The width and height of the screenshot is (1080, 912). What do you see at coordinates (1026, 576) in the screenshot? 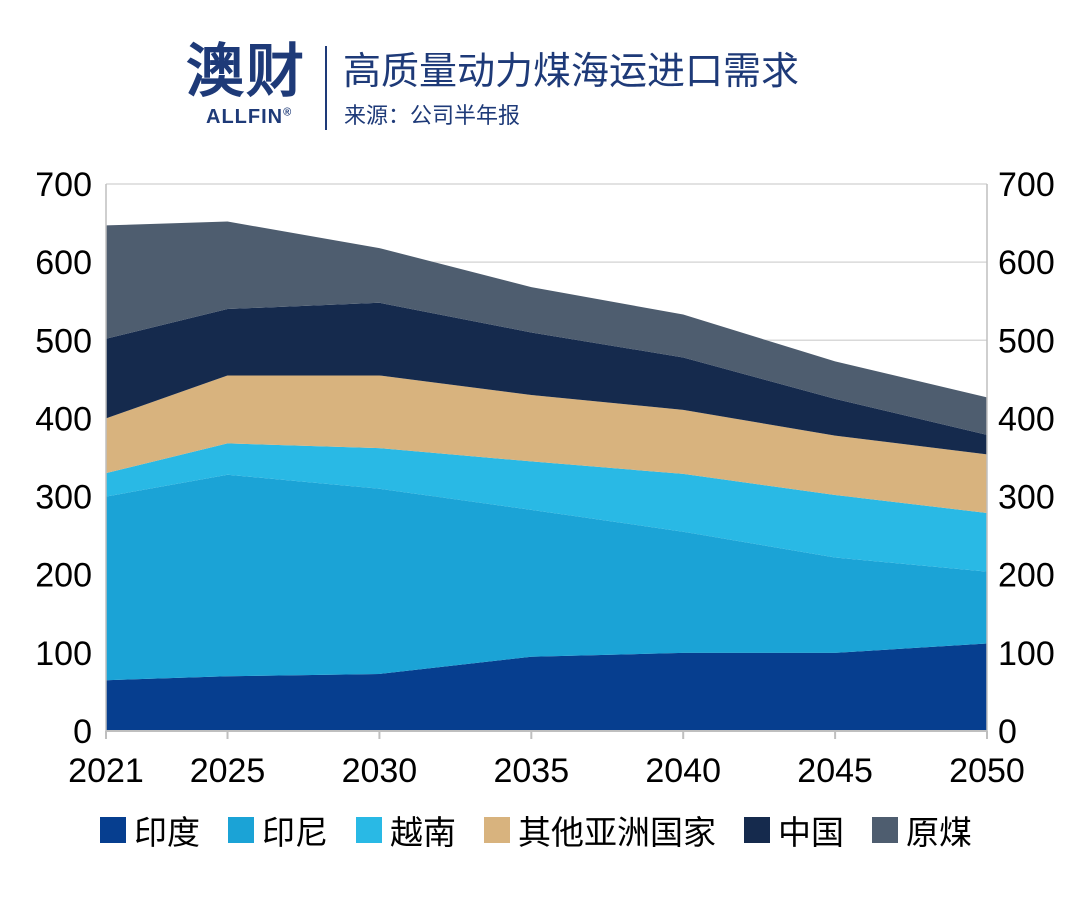
I see `y-tick-label-right: 200` at bounding box center [1026, 576].